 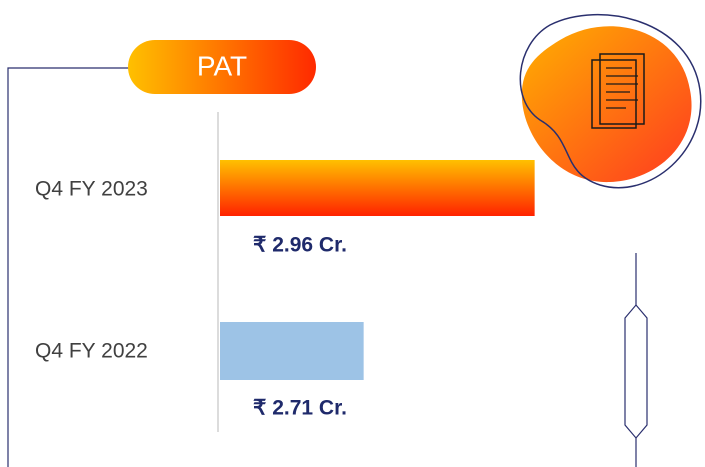 What do you see at coordinates (91, 351) in the screenshot?
I see `category-label: Q4 FY 2022` at bounding box center [91, 351].